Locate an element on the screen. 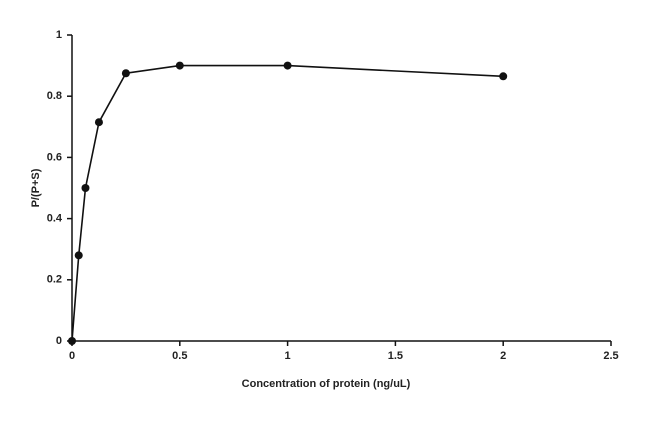  x-tick-label: 0.5 is located at coordinates (179, 356).